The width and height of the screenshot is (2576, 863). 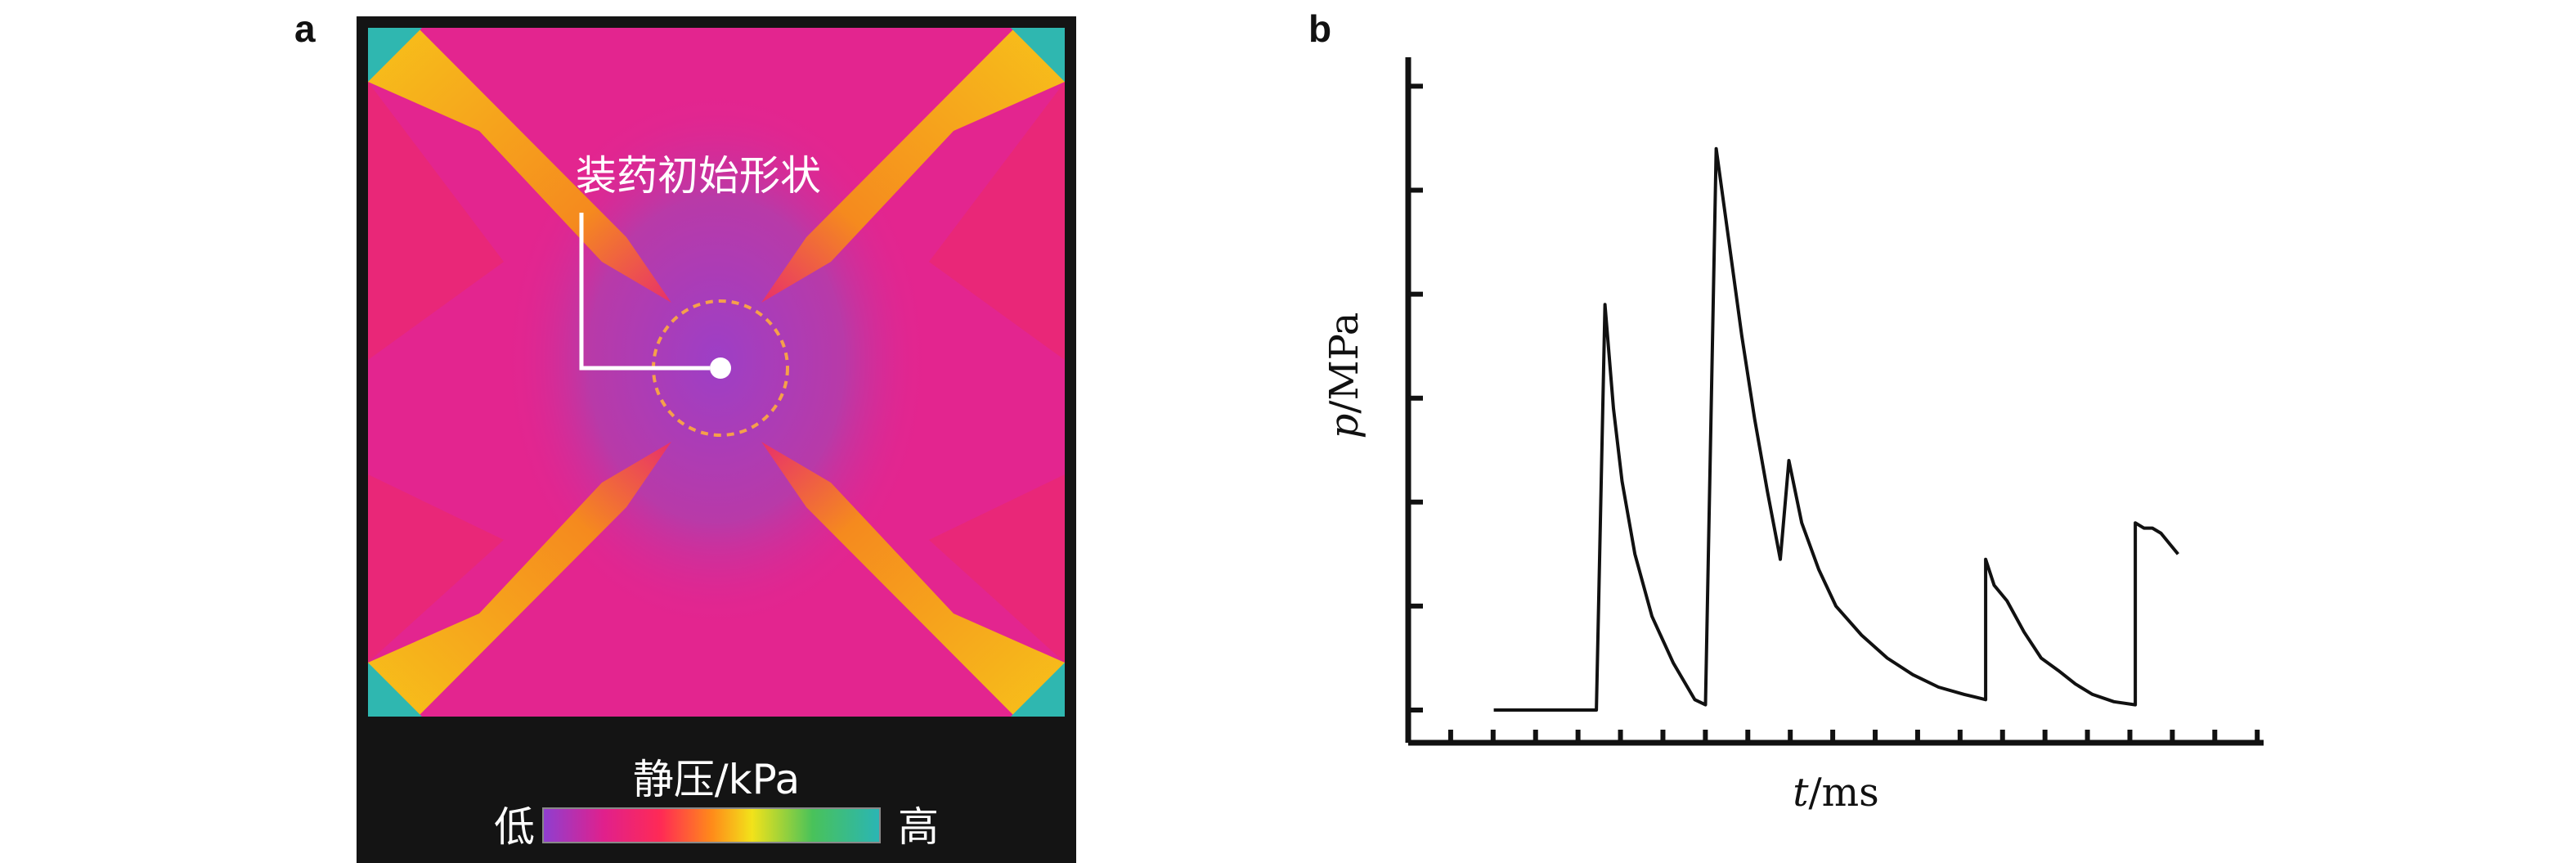 I want to click on annotation-leader-line, so click(x=644, y=292).